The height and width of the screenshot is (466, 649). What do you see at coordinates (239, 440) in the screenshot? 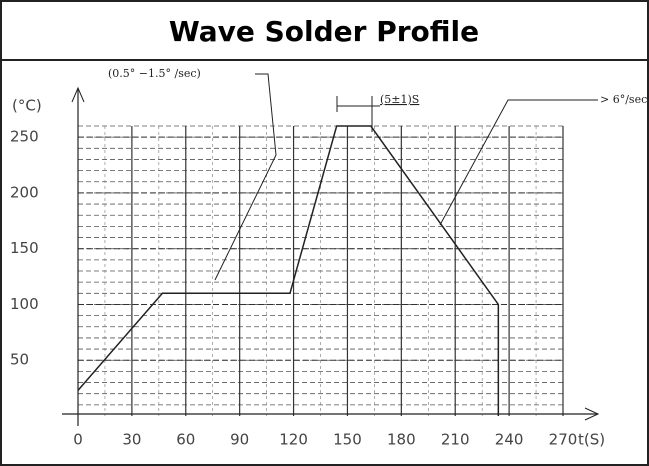
I see `x-tick-label: 90` at bounding box center [239, 440].